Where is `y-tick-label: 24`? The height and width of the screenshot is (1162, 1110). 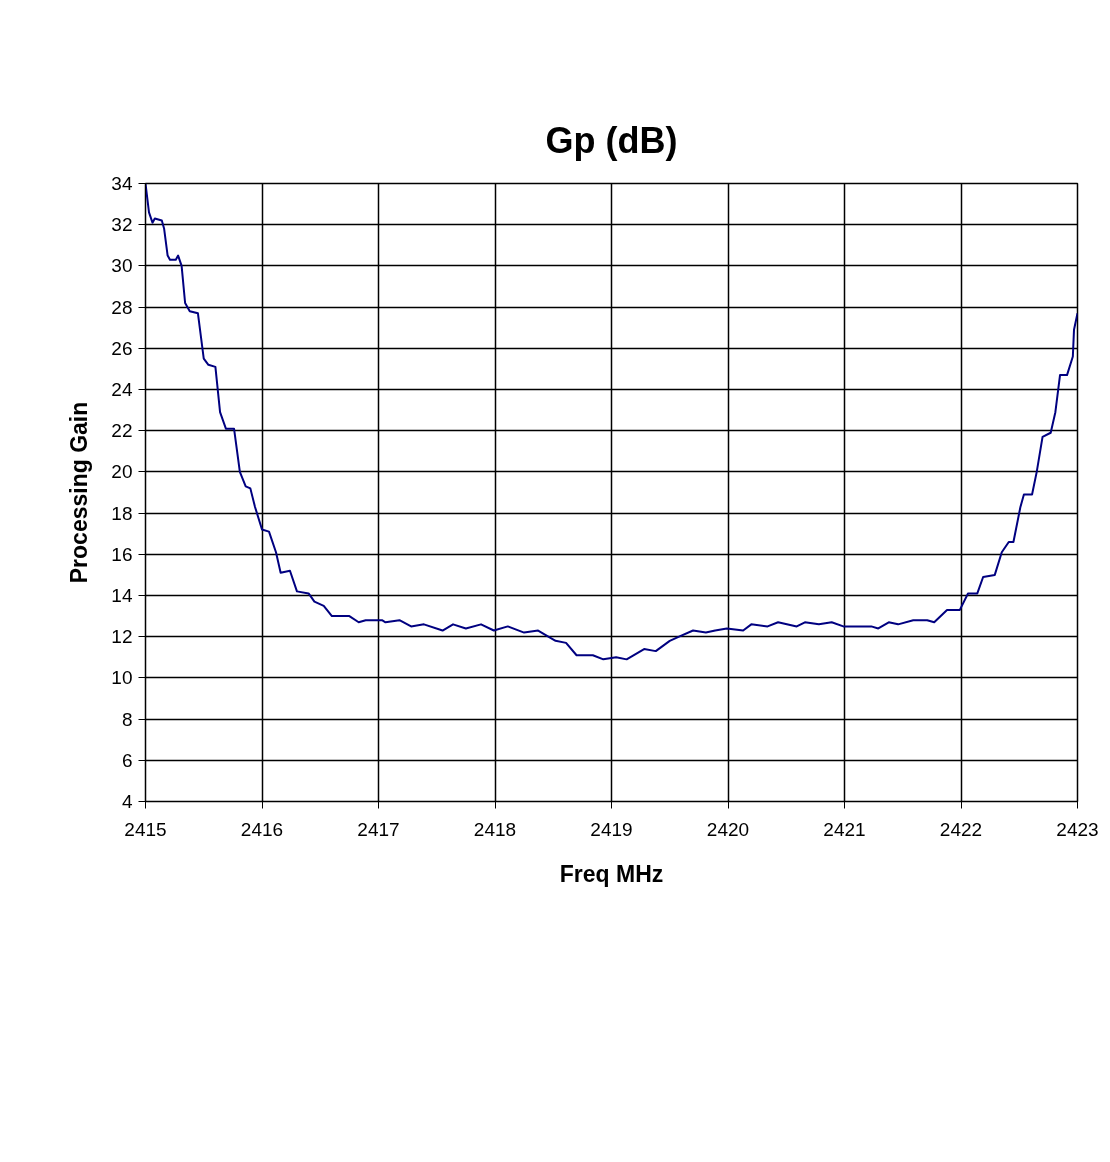
y-tick-label: 24 is located at coordinates (122, 389).